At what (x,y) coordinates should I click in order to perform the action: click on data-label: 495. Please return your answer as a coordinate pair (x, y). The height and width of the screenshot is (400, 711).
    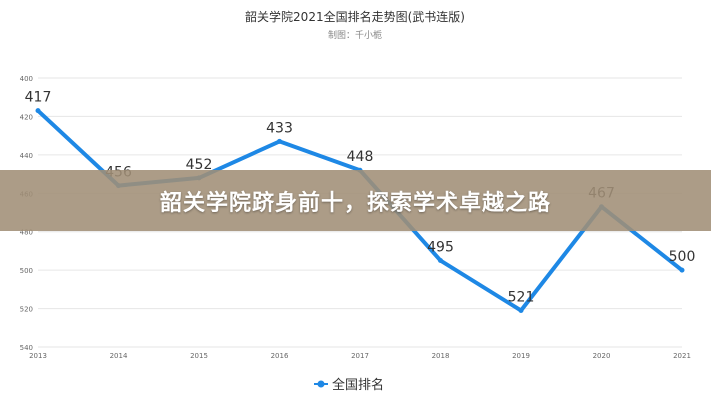
    Looking at the image, I should click on (440, 248).